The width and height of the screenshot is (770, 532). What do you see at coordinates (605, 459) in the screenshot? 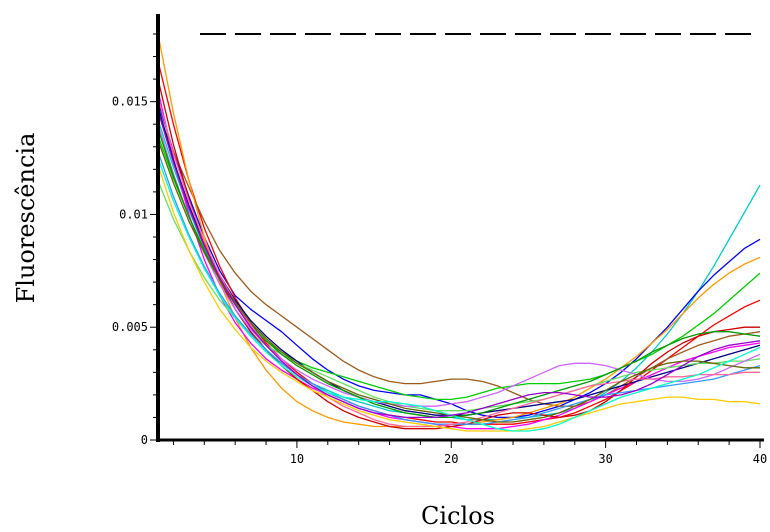
I see `x-tick-label: 30` at bounding box center [605, 459].